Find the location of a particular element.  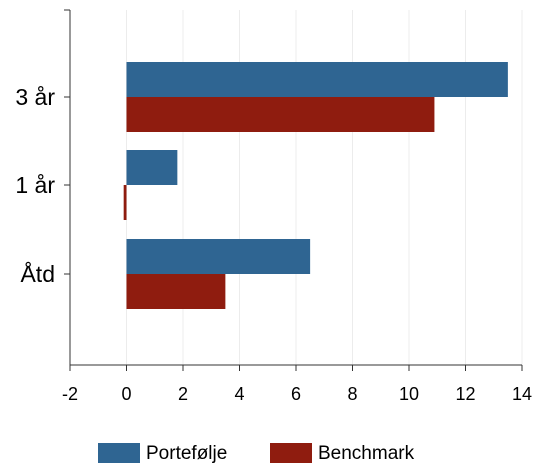

legend-label-portefolje: Portefølje is located at coordinates (186, 453).